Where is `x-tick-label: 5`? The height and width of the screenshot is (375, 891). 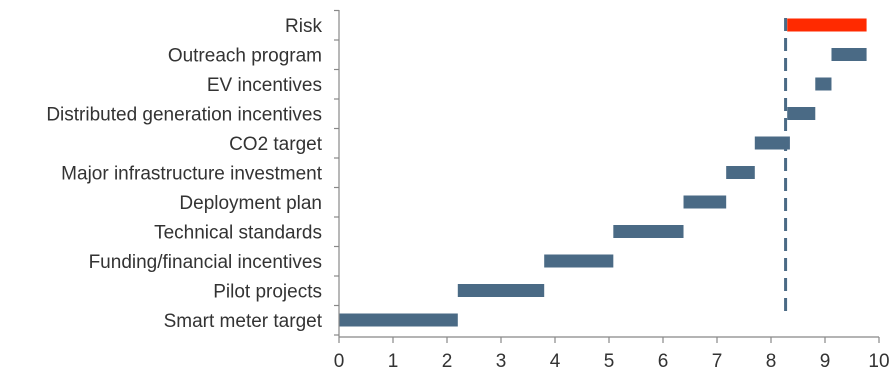 x-tick-label: 5 is located at coordinates (609, 361).